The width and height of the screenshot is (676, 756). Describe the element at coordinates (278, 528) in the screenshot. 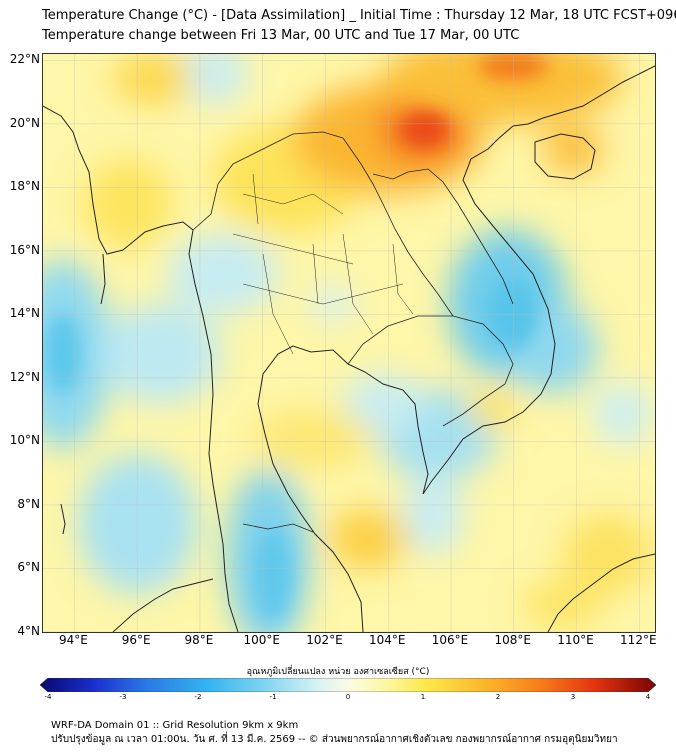

I see `border-malaysia` at that location.